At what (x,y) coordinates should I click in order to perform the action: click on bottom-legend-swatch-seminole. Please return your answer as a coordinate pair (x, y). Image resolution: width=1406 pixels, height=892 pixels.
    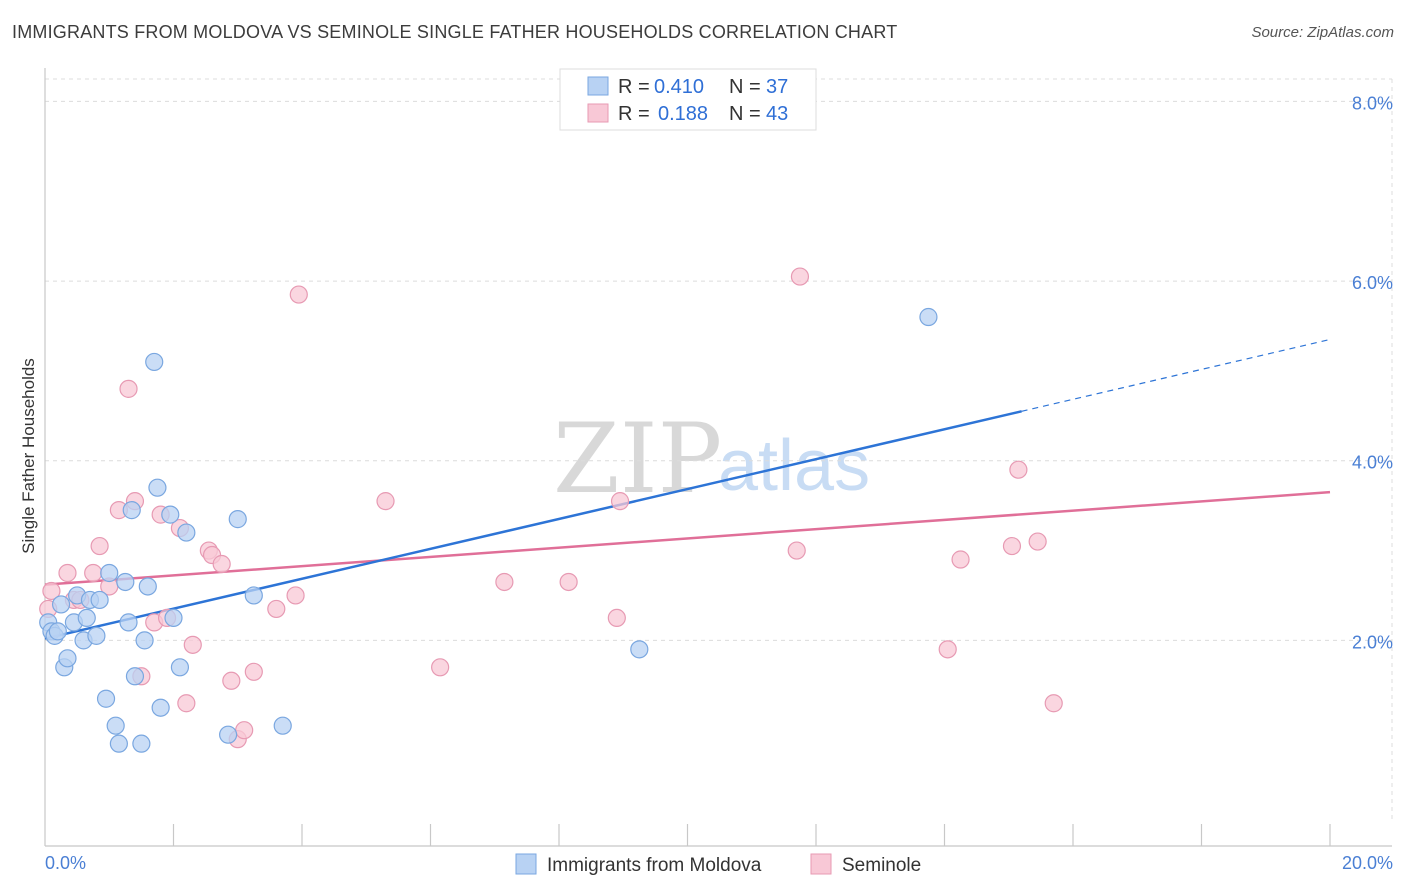
    Looking at the image, I should click on (821, 864).